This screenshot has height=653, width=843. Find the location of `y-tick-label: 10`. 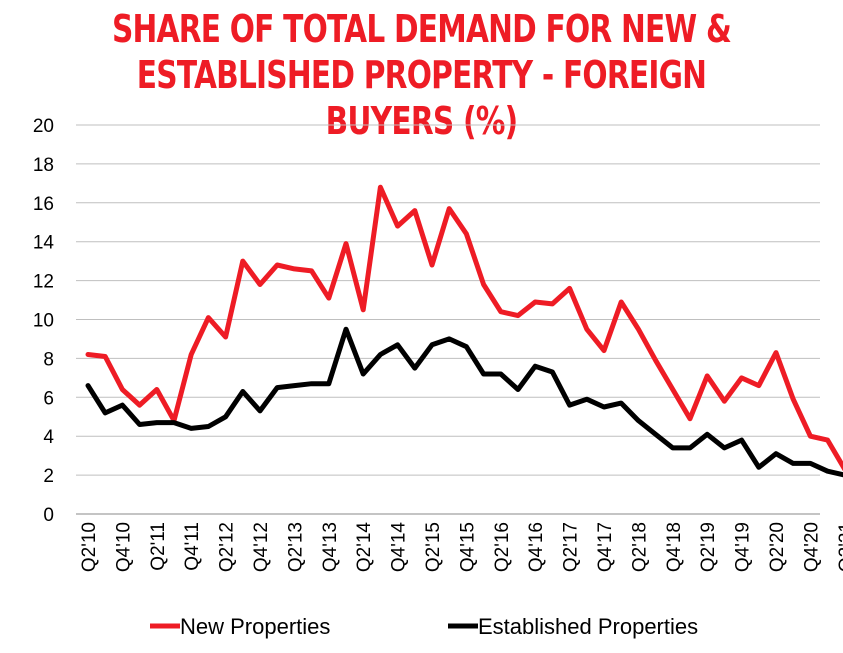

y-tick-label: 10 is located at coordinates (43, 321).